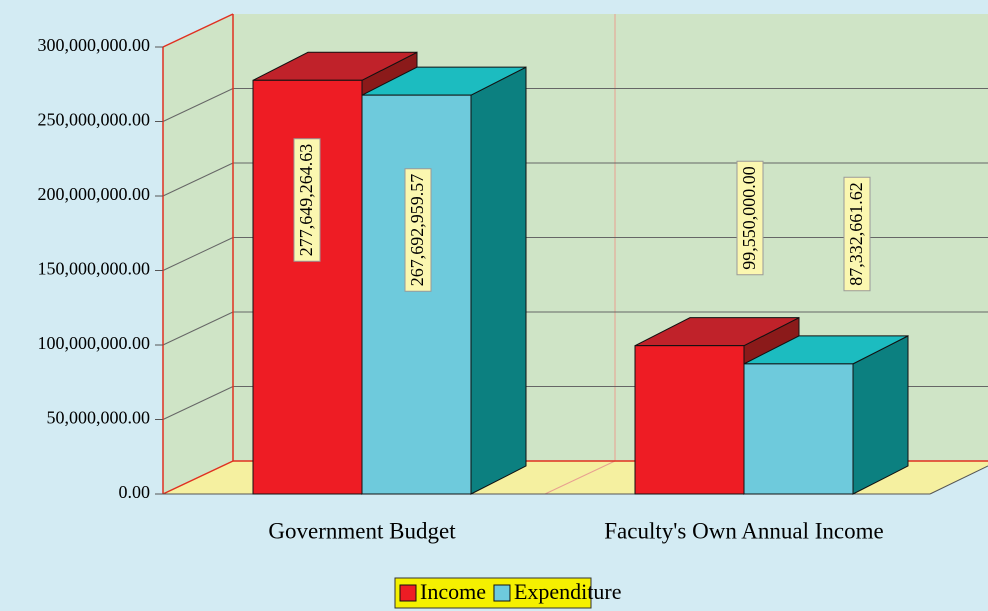 Image resolution: width=988 pixels, height=611 pixels. I want to click on x-tick-label: Government Budget, so click(362, 530).